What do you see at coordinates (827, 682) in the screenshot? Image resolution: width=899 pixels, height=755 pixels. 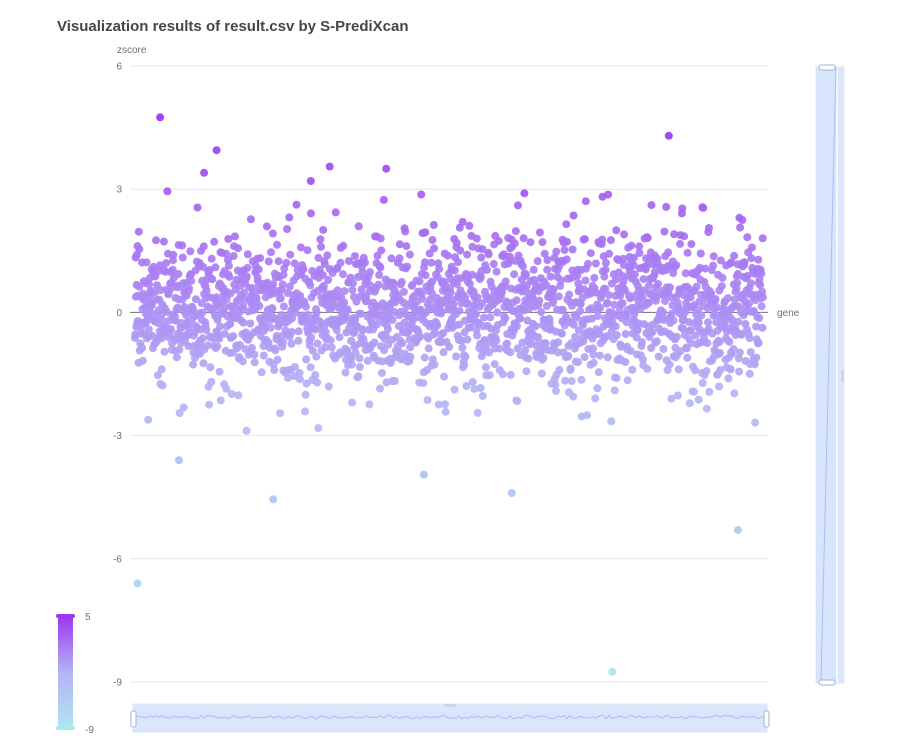 I see `y-zoom-handle-bottom` at bounding box center [827, 682].